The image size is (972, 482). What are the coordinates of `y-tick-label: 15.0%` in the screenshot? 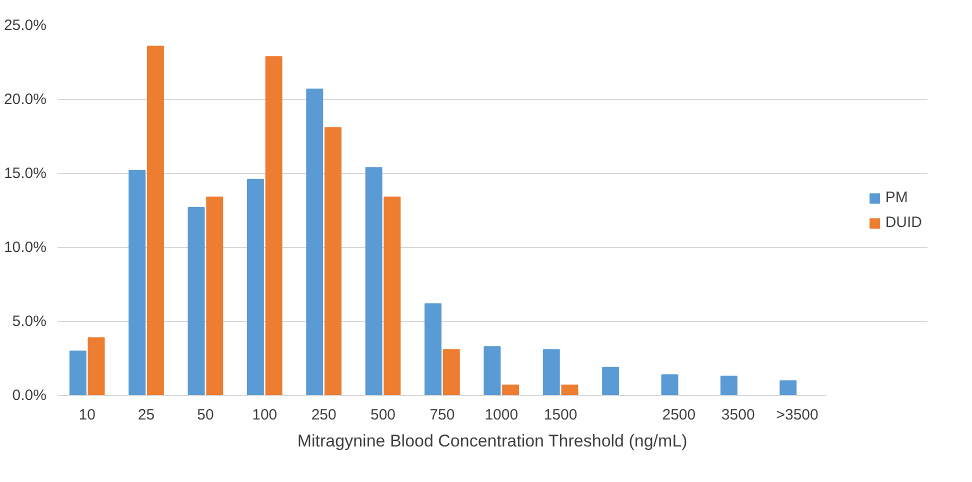 It's located at (25, 173).